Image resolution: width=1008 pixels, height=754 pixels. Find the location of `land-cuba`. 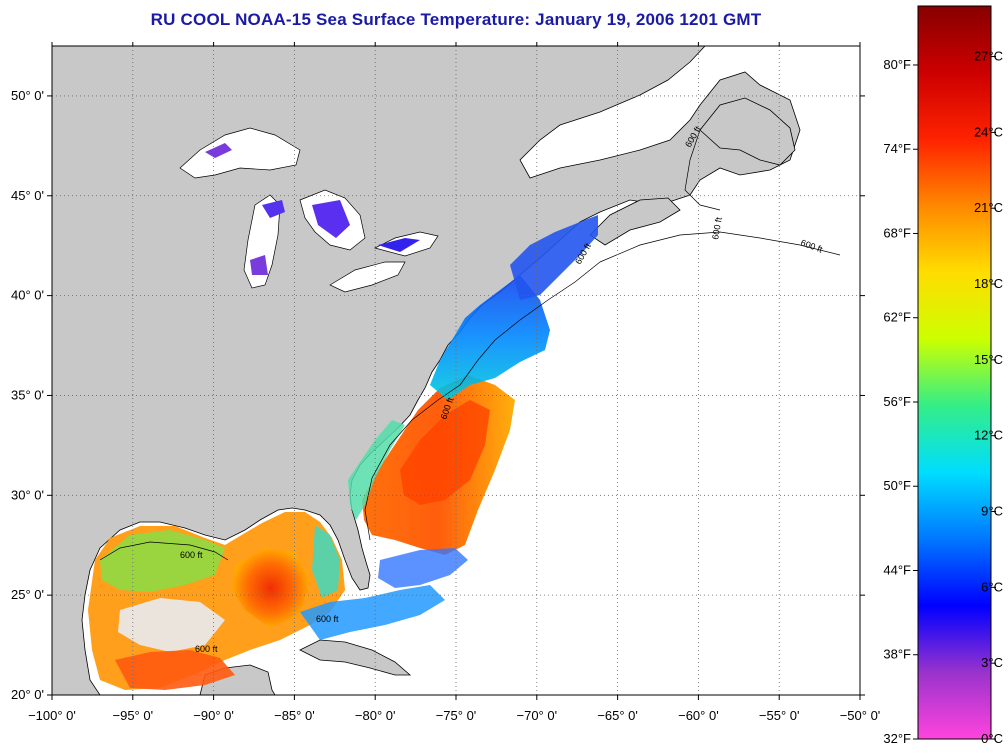

land-cuba is located at coordinates (355, 657).